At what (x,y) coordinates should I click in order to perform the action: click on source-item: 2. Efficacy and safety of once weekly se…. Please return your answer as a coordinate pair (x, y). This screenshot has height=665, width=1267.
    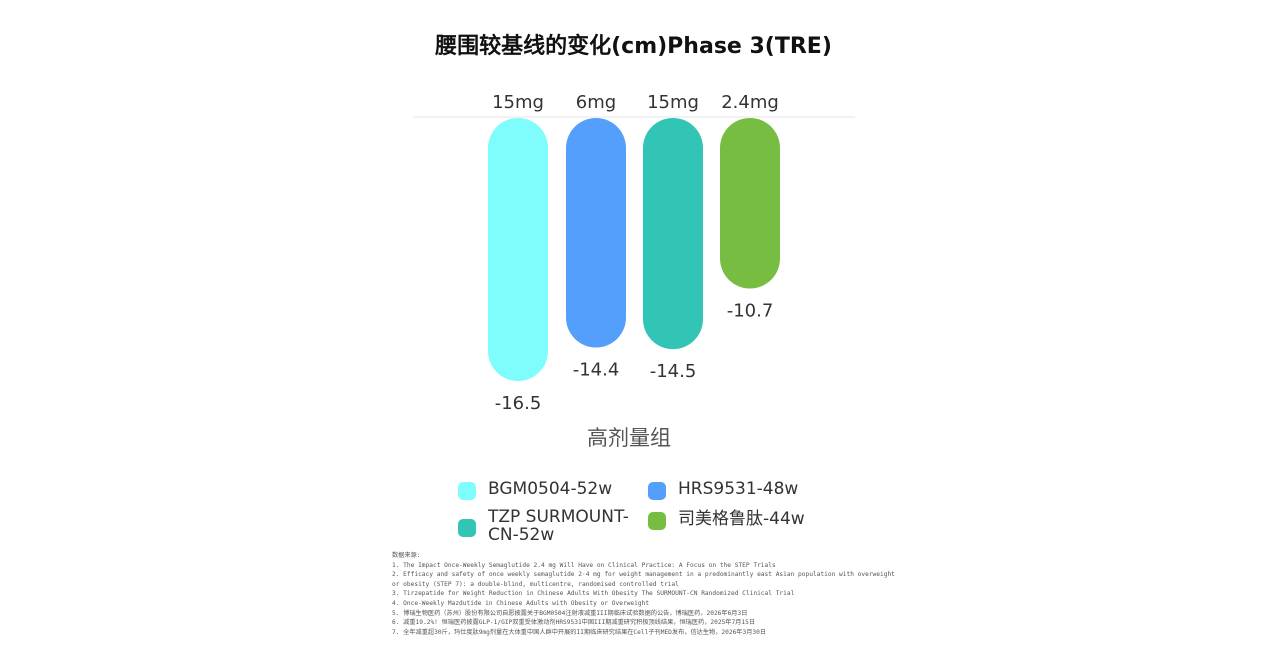
    Looking at the image, I should click on (643, 575).